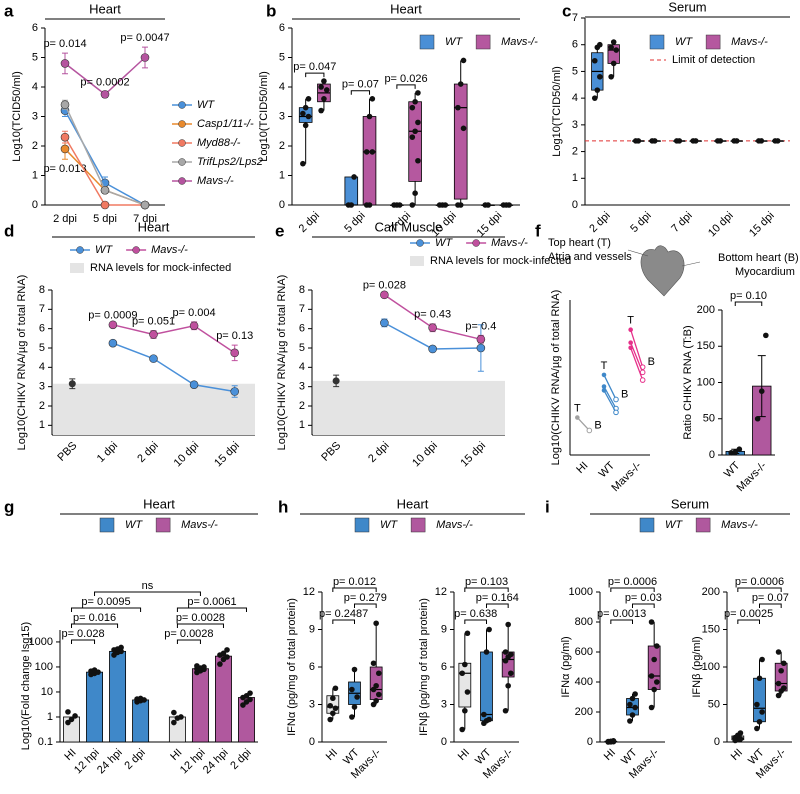  What do you see at coordinates (336, 381) in the screenshot?
I see `mock-point` at bounding box center [336, 381].